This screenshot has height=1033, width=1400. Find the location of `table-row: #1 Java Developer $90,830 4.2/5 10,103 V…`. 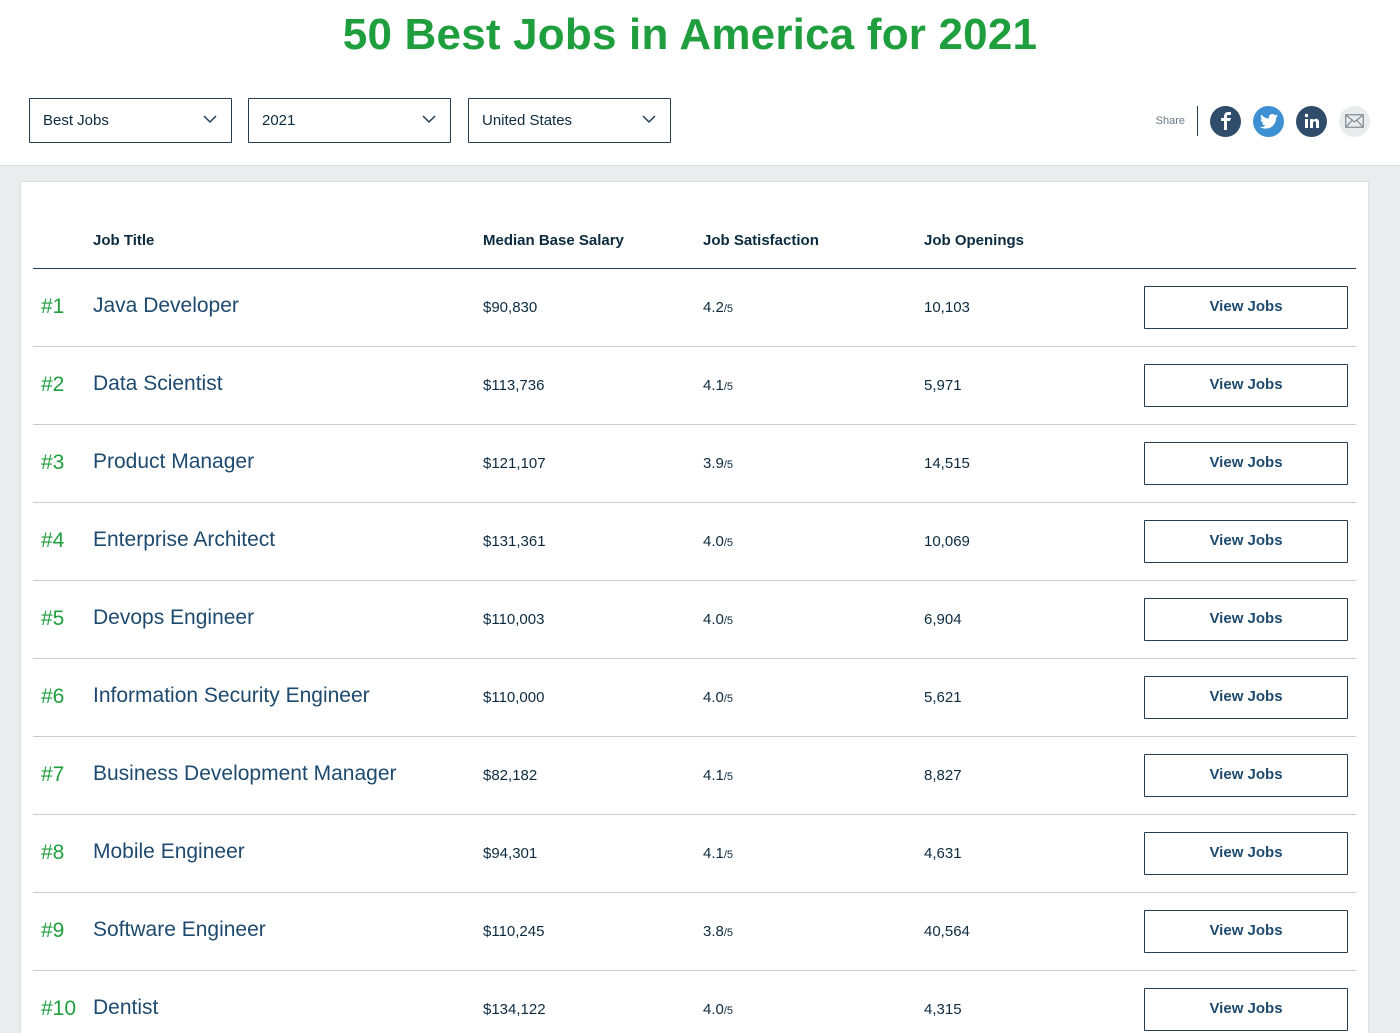

table-row: #1 Java Developer $90,830 4.2/5 10,103 V… is located at coordinates (694, 308).